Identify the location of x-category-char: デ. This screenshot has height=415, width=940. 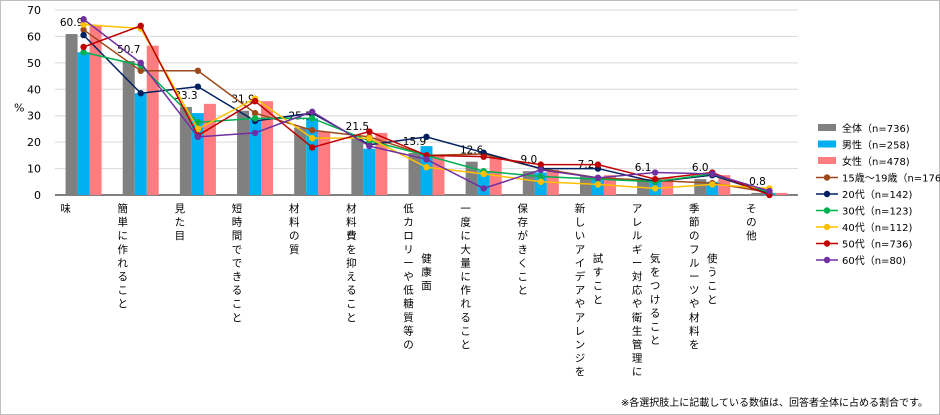
(580, 276).